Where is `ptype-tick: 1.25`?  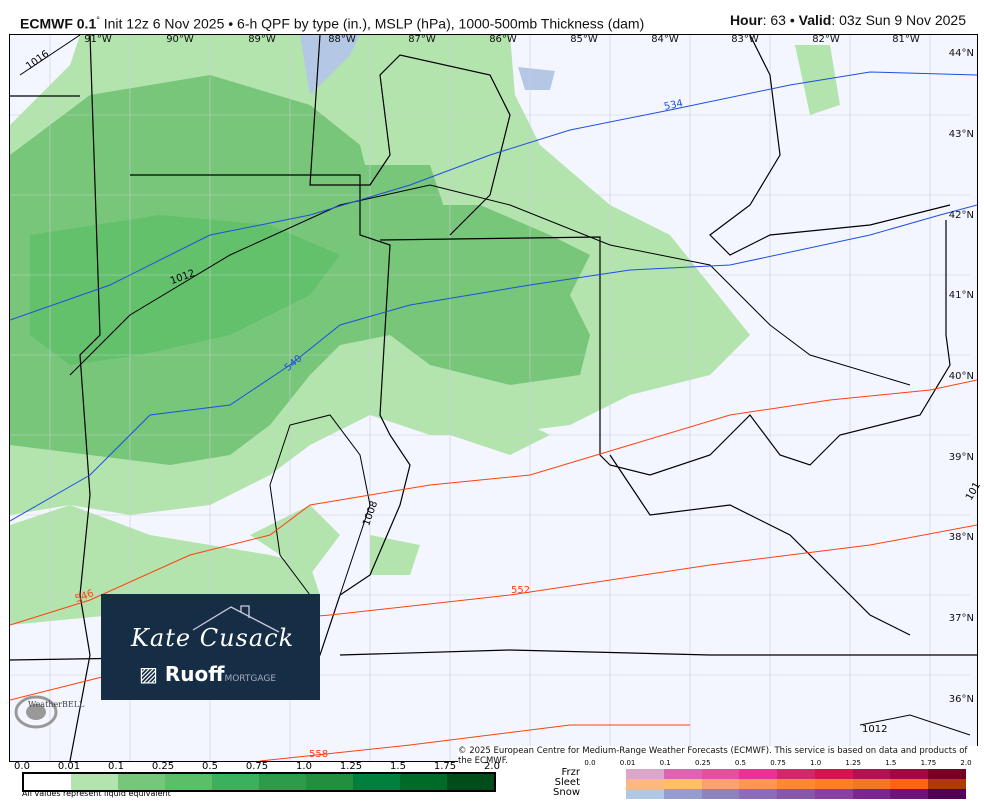 ptype-tick: 1.25 is located at coordinates (853, 763).